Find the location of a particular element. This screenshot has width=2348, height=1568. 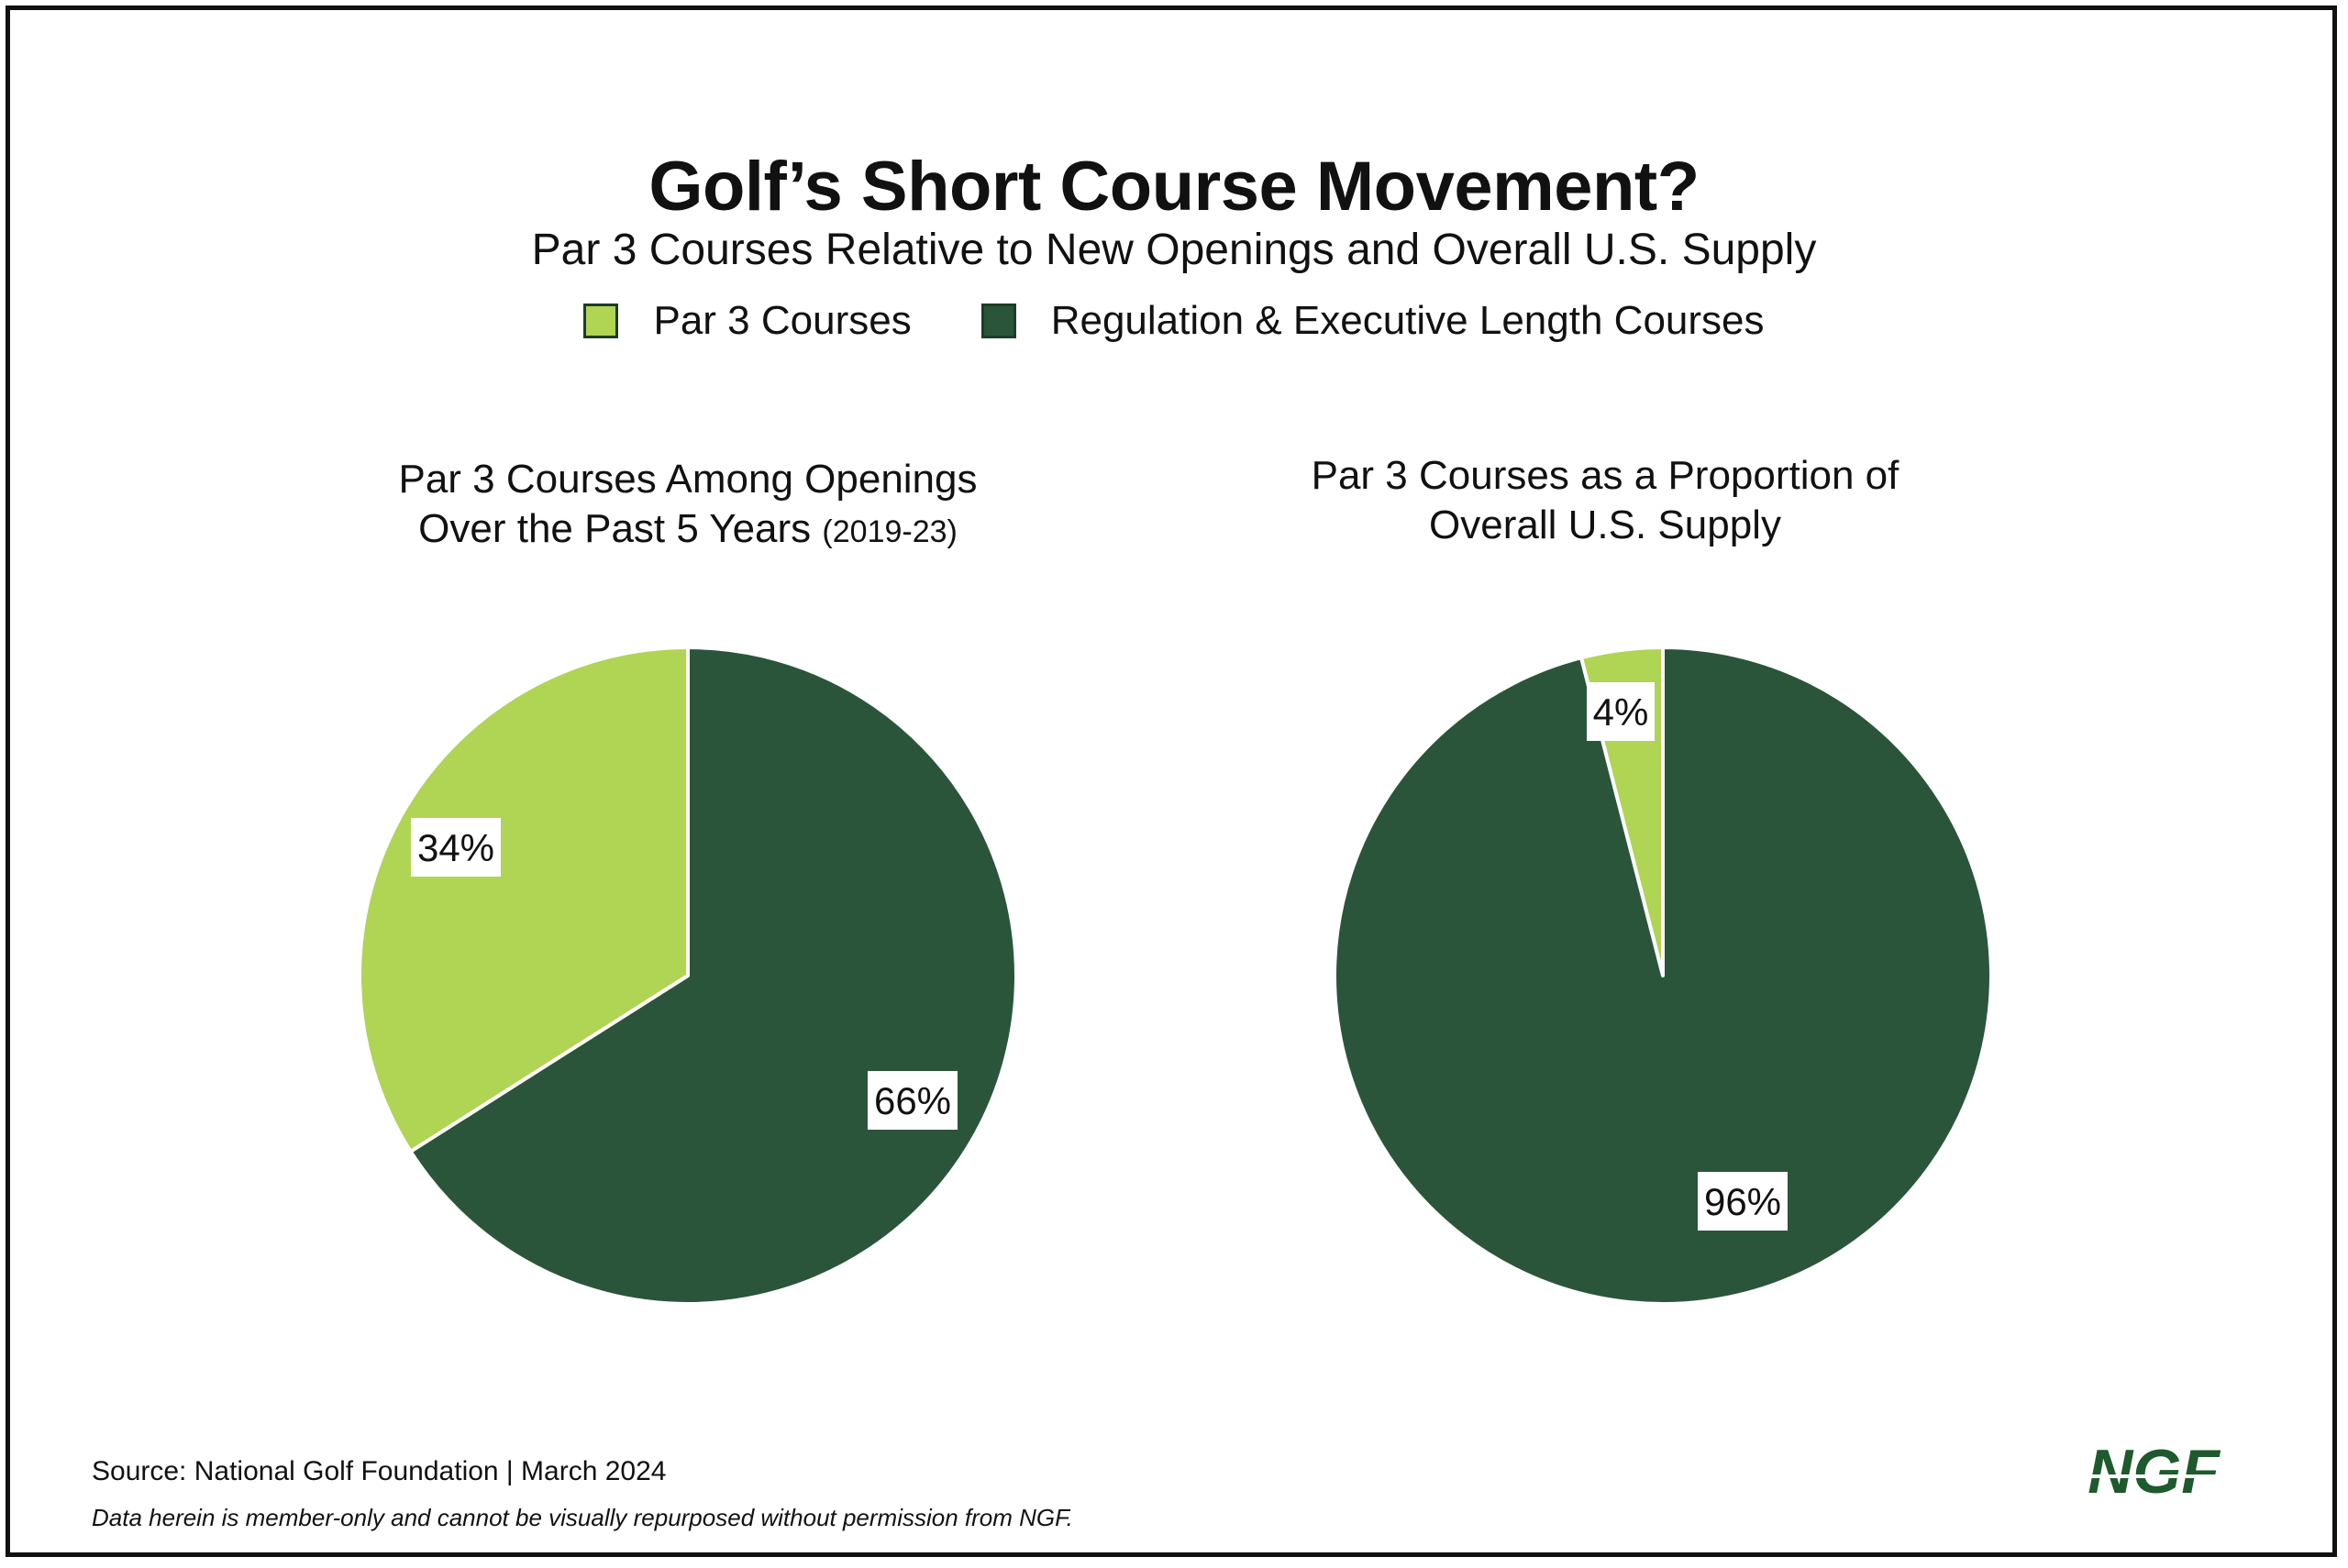

data-label-par3-right: 4% is located at coordinates (1621, 712).